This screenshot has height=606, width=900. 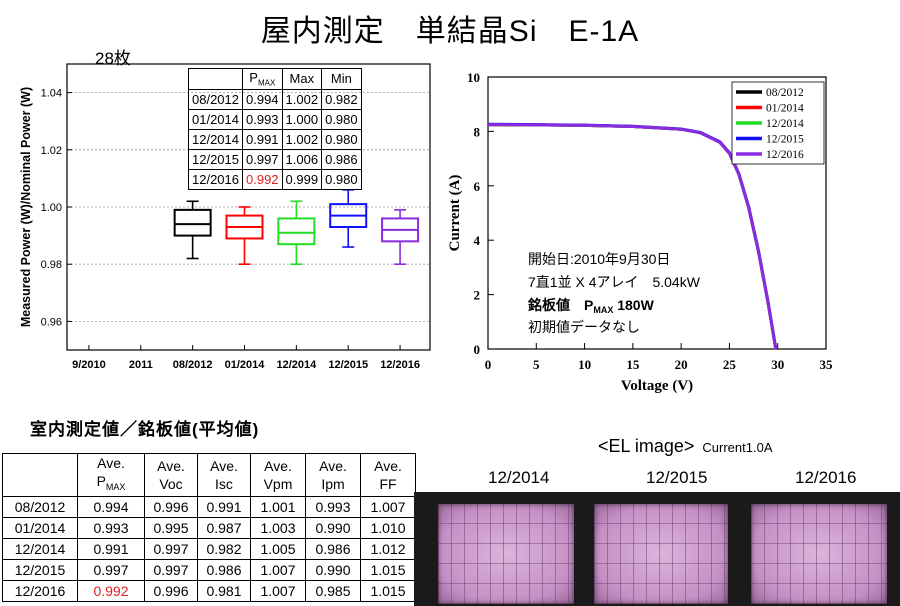 I want to click on iv-y-tick-label: 10, so click(x=473, y=77).